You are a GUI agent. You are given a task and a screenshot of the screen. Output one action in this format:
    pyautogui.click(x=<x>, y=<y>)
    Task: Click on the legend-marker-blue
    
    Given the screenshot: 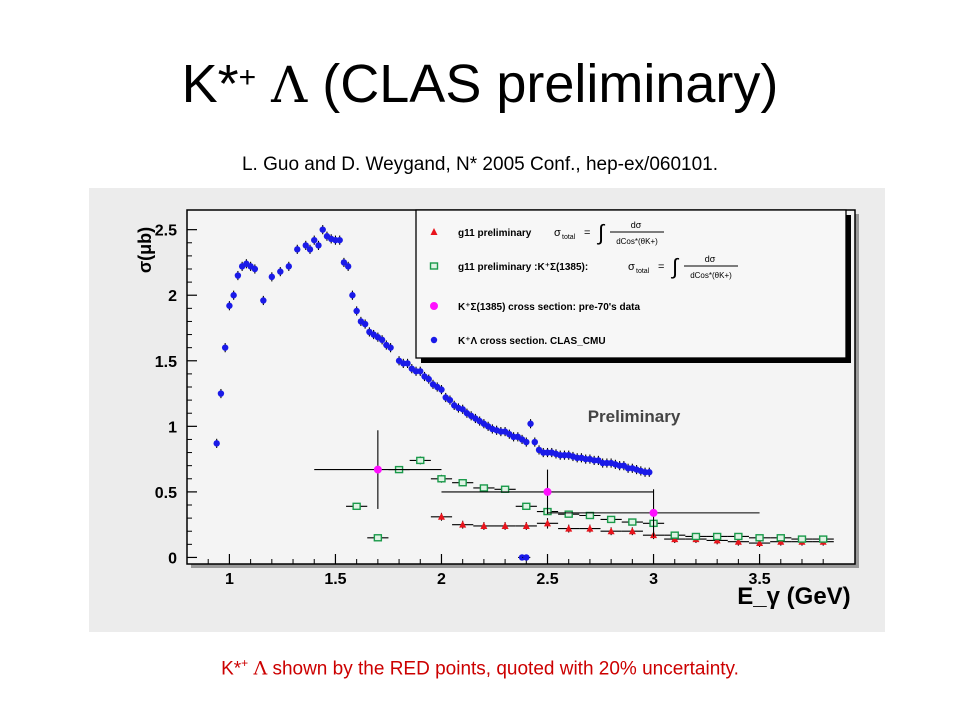 What is the action you would take?
    pyautogui.click(x=434, y=340)
    